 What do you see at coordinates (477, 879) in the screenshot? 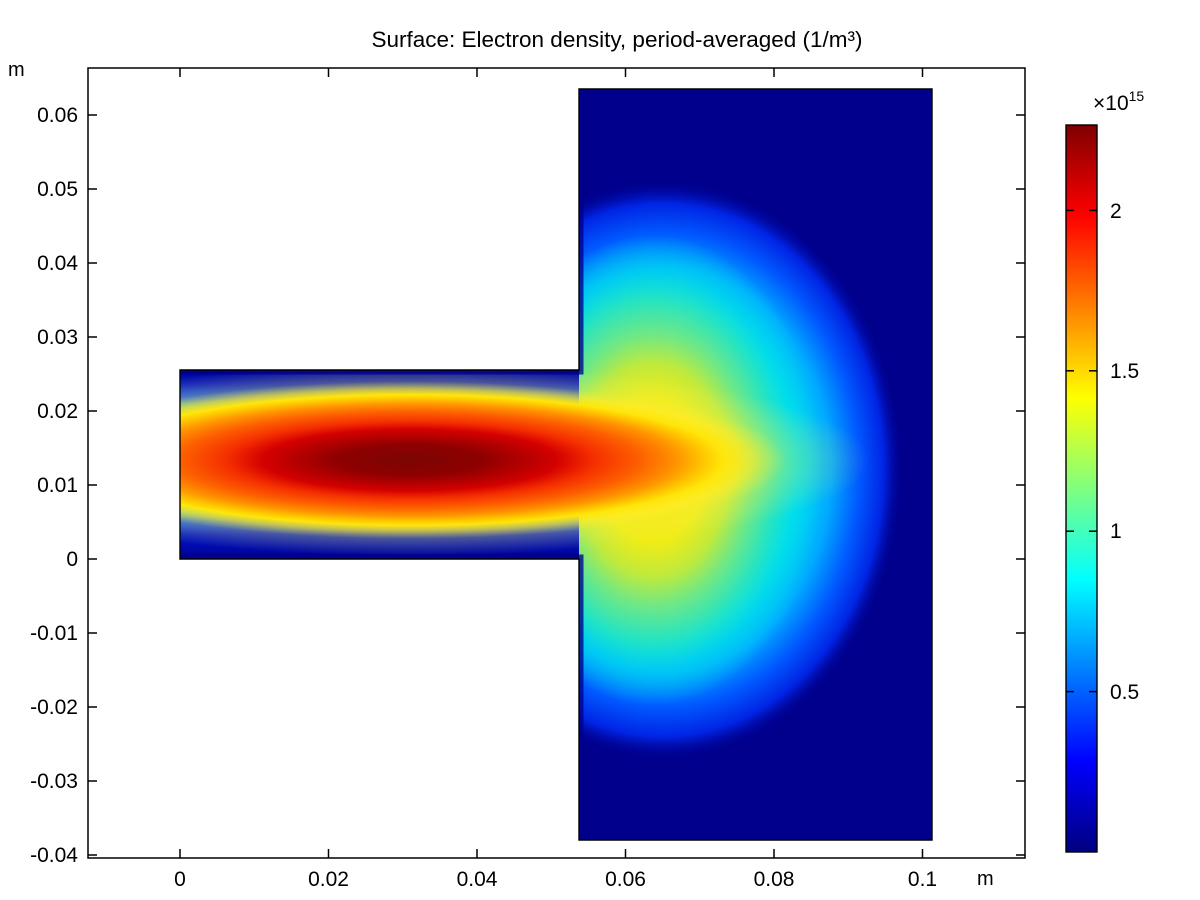
I see `x-tick-label: 0.04` at bounding box center [477, 879].